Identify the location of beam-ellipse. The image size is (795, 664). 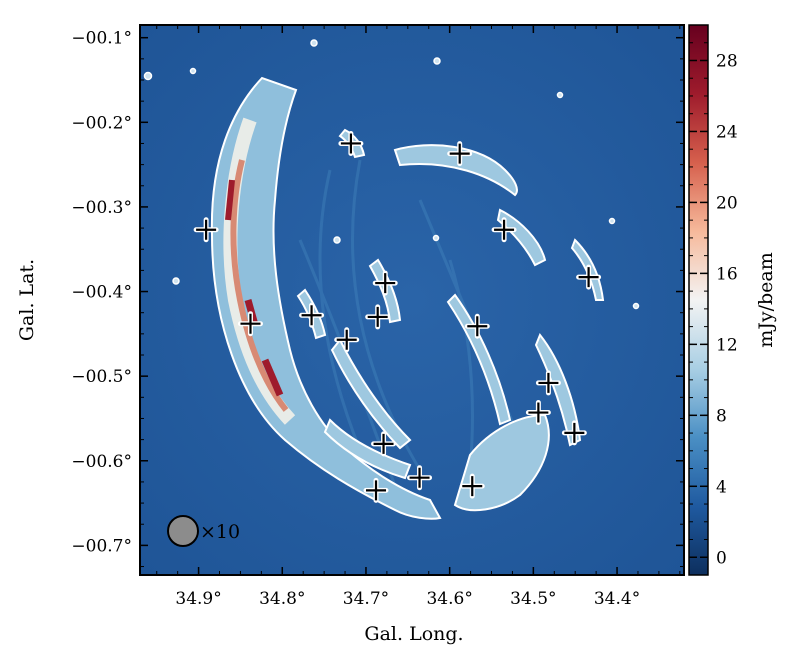
(183, 531).